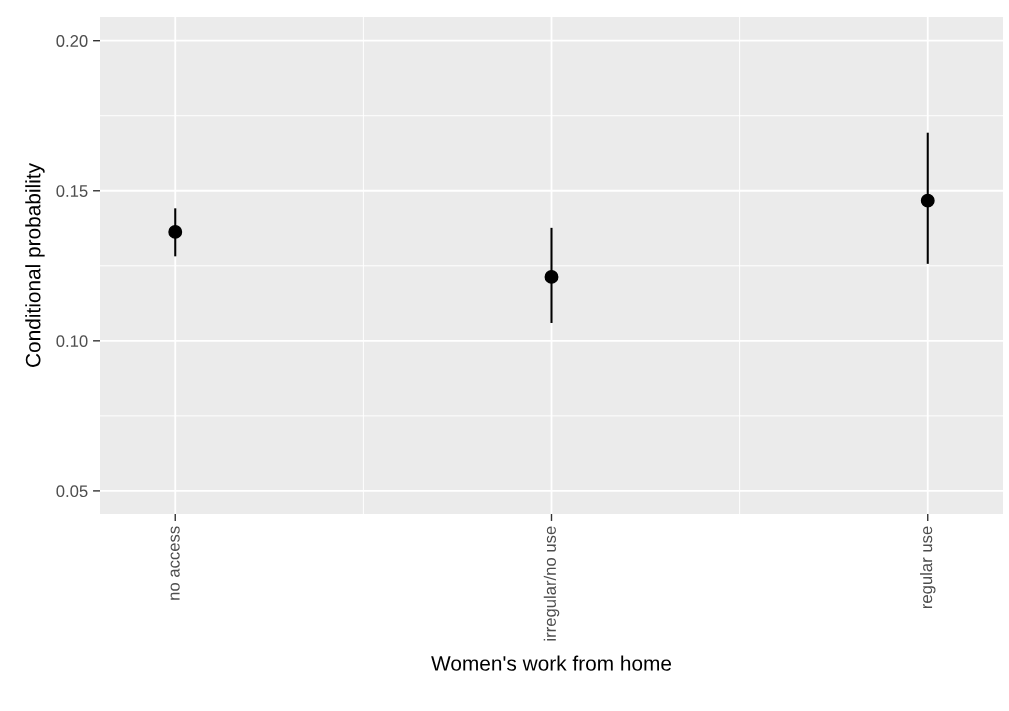 This screenshot has width=1009, height=711. What do you see at coordinates (175, 563) in the screenshot?
I see `x-tick-label: no access` at bounding box center [175, 563].